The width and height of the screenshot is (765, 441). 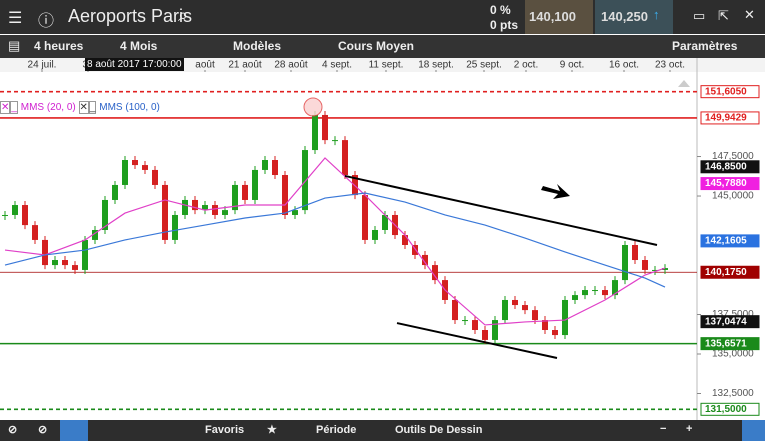 What do you see at coordinates (15, 18) in the screenshot?
I see `menu-icon: ☰` at bounding box center [15, 18].